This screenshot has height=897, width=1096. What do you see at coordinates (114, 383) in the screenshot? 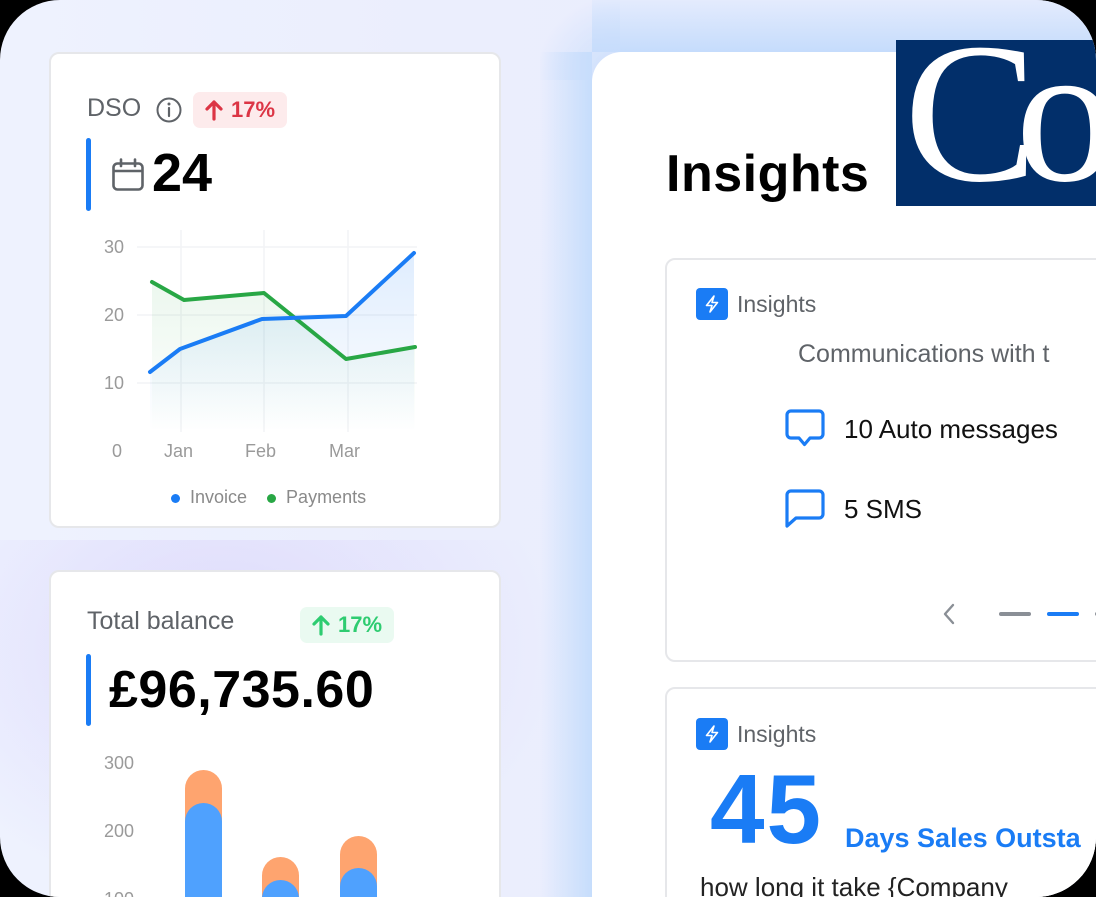
I see `y-tick: 10` at bounding box center [114, 383].